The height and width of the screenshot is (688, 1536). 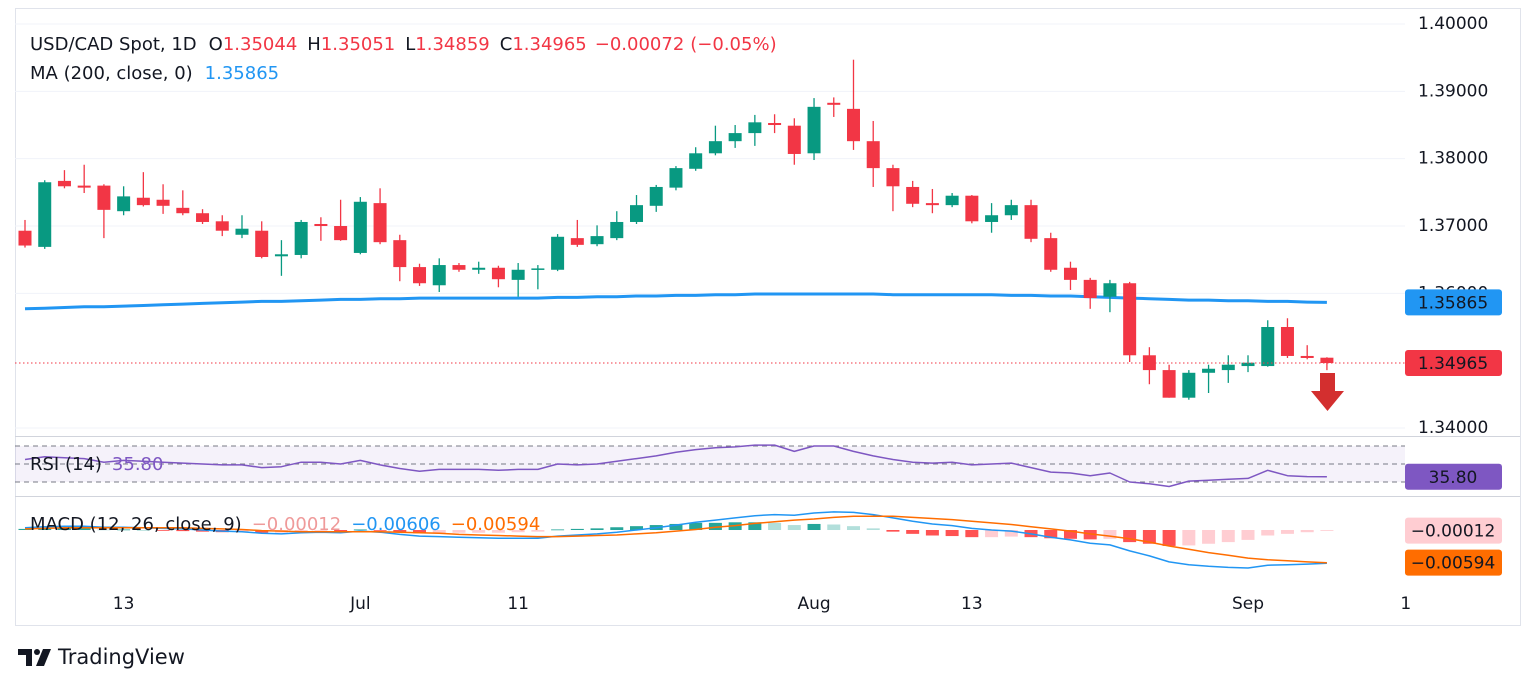 I want to click on open-value: 1.35044, so click(x=260, y=44).